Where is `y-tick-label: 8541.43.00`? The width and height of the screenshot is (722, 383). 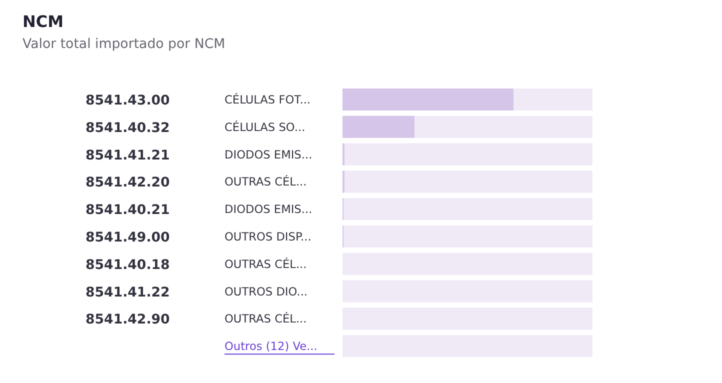 y-tick-label: 8541.43.00 is located at coordinates (128, 101).